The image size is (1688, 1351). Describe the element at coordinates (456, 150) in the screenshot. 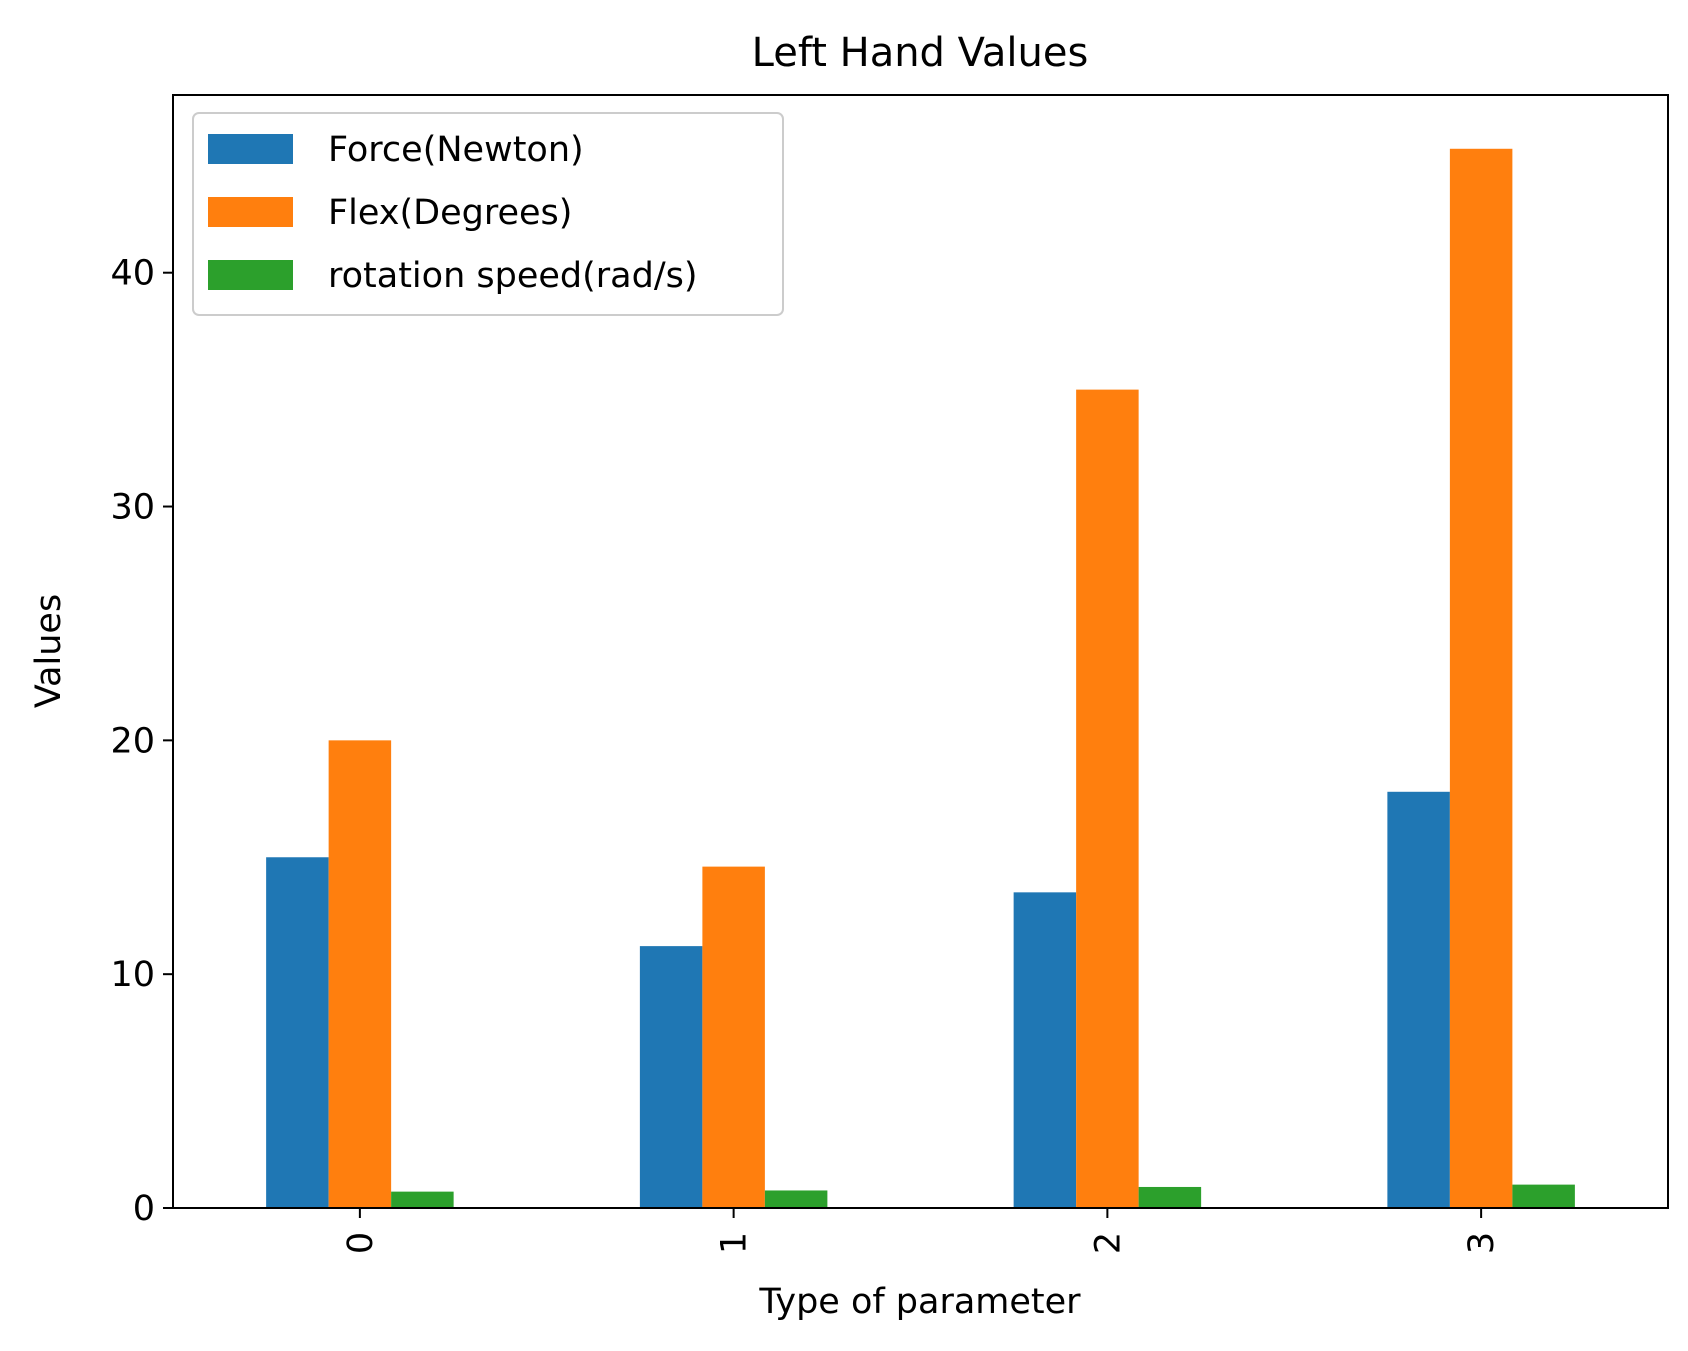

I see `legend-label-0: Force(Newton)` at that location.